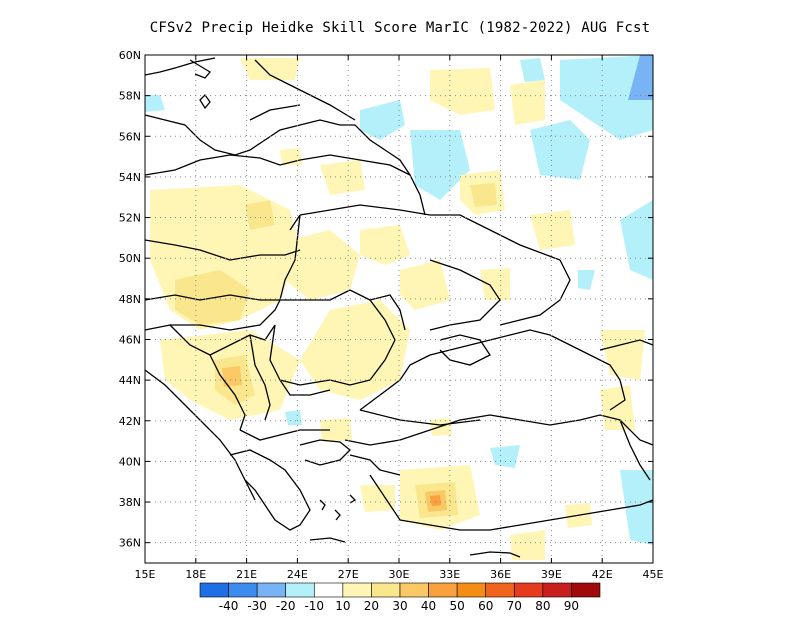  I want to click on colorbar-label: 10, so click(342, 606).